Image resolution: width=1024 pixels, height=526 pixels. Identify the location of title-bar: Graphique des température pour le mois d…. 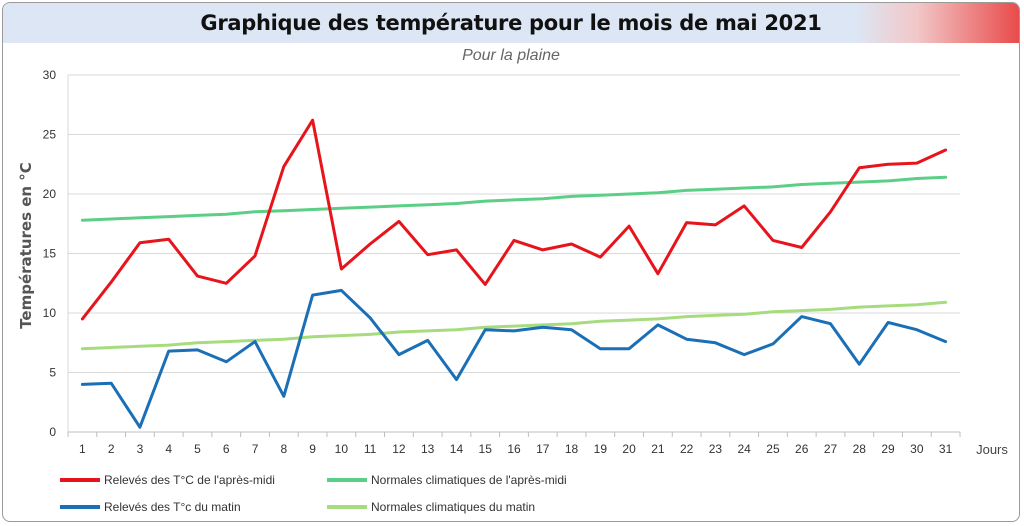
(511, 23).